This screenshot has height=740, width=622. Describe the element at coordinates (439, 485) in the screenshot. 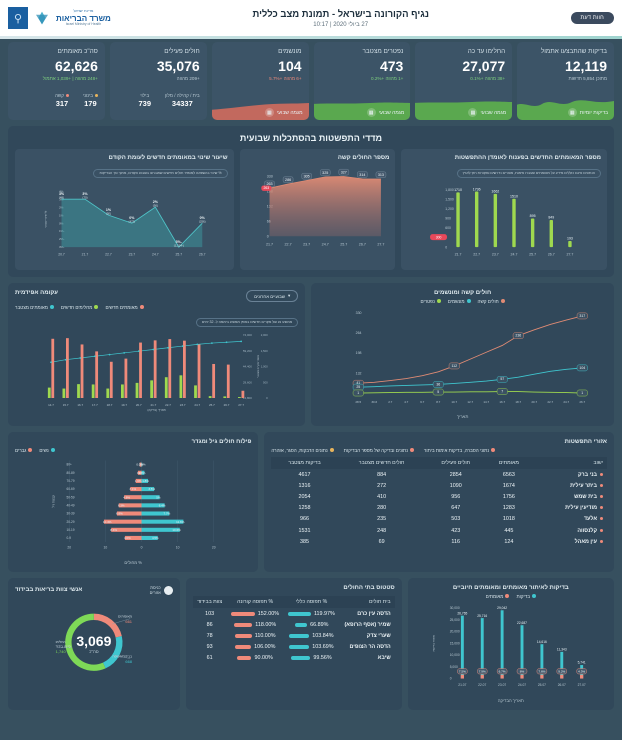

I see `table-row: ביתר עילית 1674 1090 272 1316` at that location.